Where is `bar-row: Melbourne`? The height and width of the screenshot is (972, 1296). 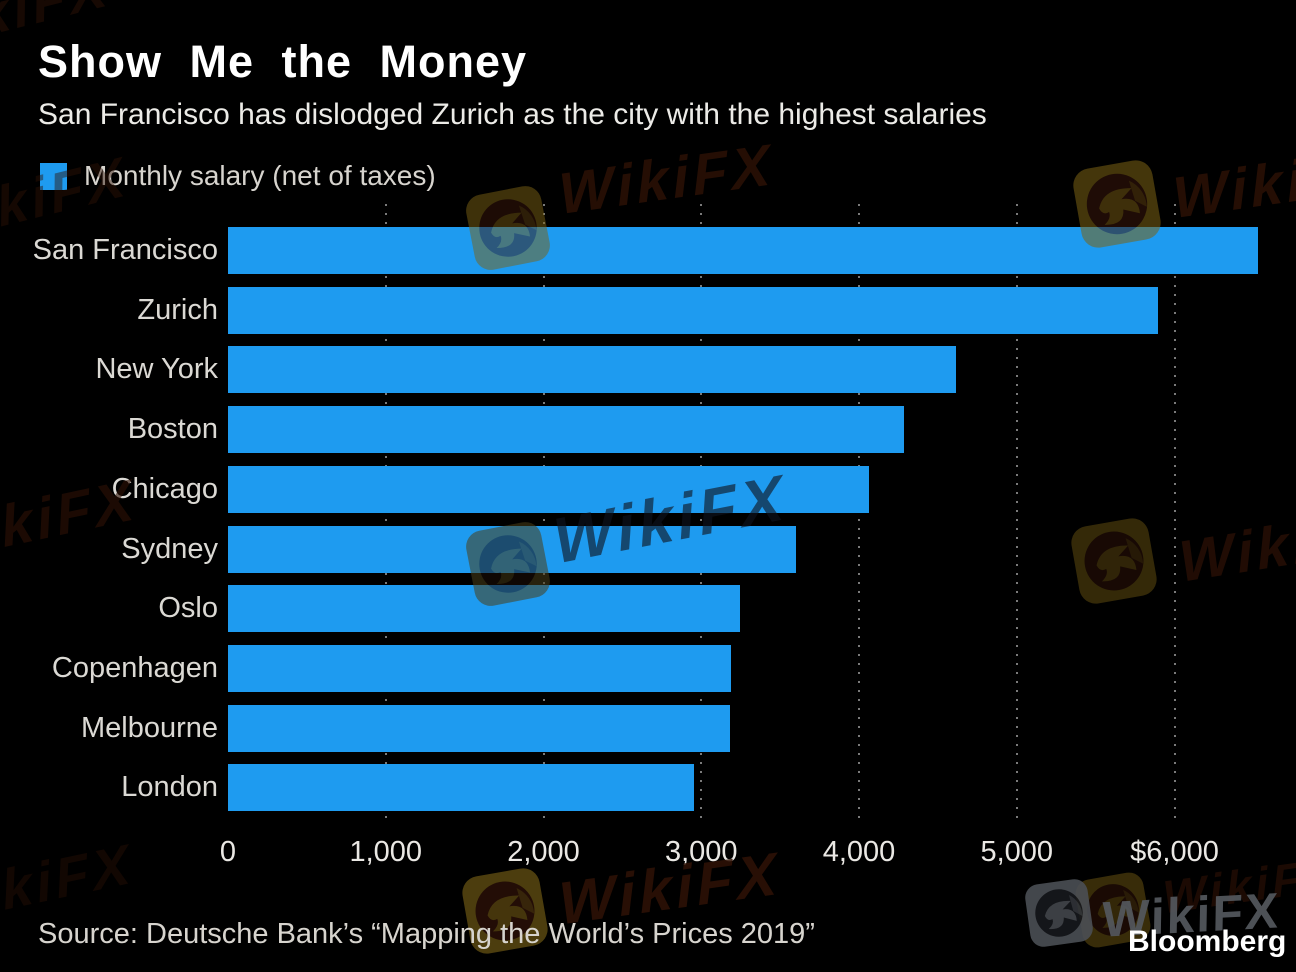 bar-row: Melbourne is located at coordinates (648, 728).